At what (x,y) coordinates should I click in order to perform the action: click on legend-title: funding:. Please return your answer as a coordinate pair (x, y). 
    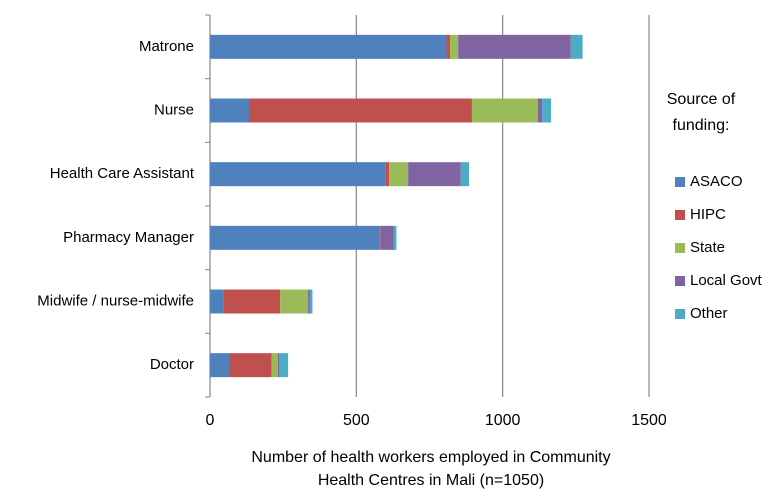
    Looking at the image, I should click on (701, 125).